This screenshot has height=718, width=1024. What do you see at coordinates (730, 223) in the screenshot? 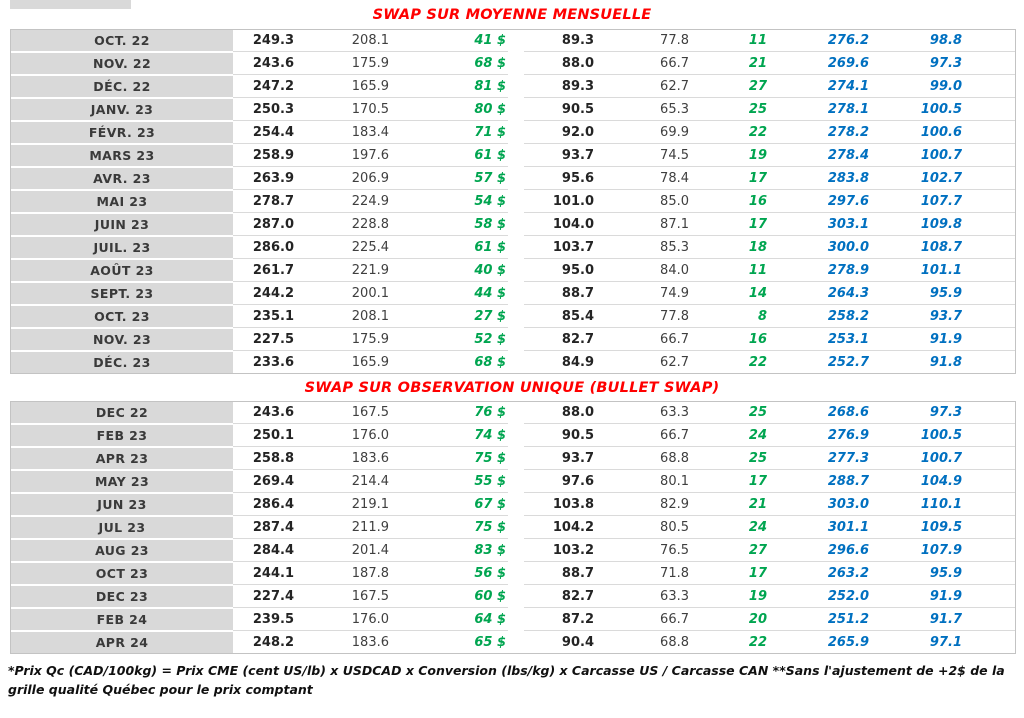
I see `value-cell: 17` at bounding box center [730, 223].